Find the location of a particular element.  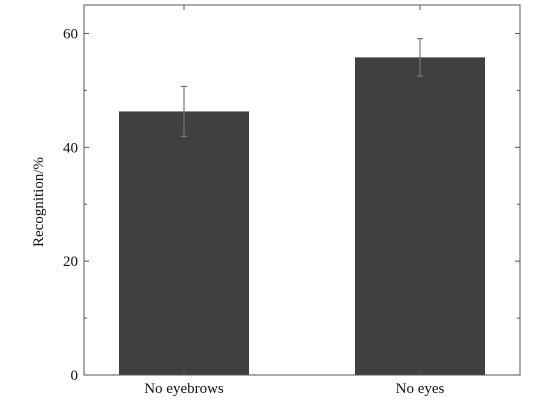

y-tick-label: 20 is located at coordinates (70, 262).